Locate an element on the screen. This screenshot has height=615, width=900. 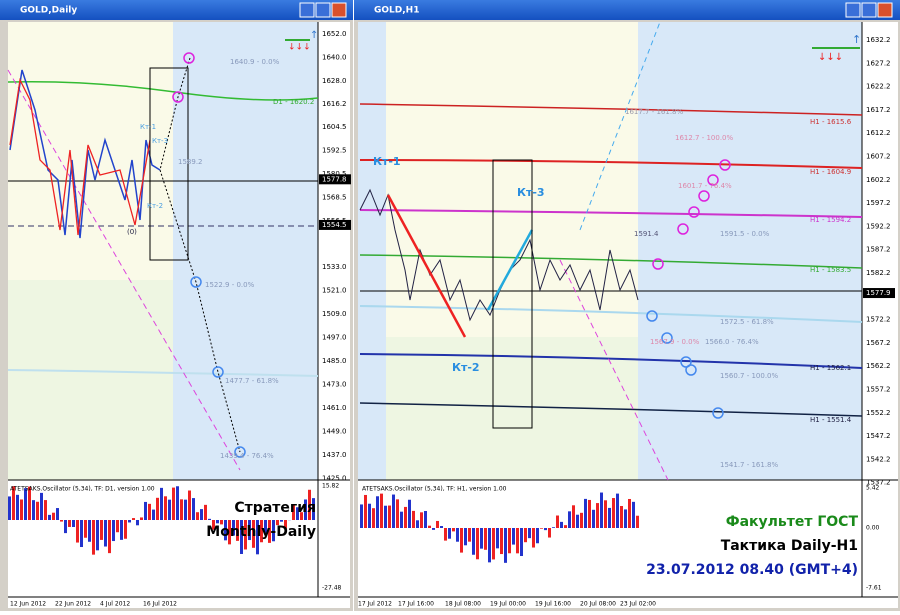
price-label: 1602.2 is located at coordinates (878, 180).